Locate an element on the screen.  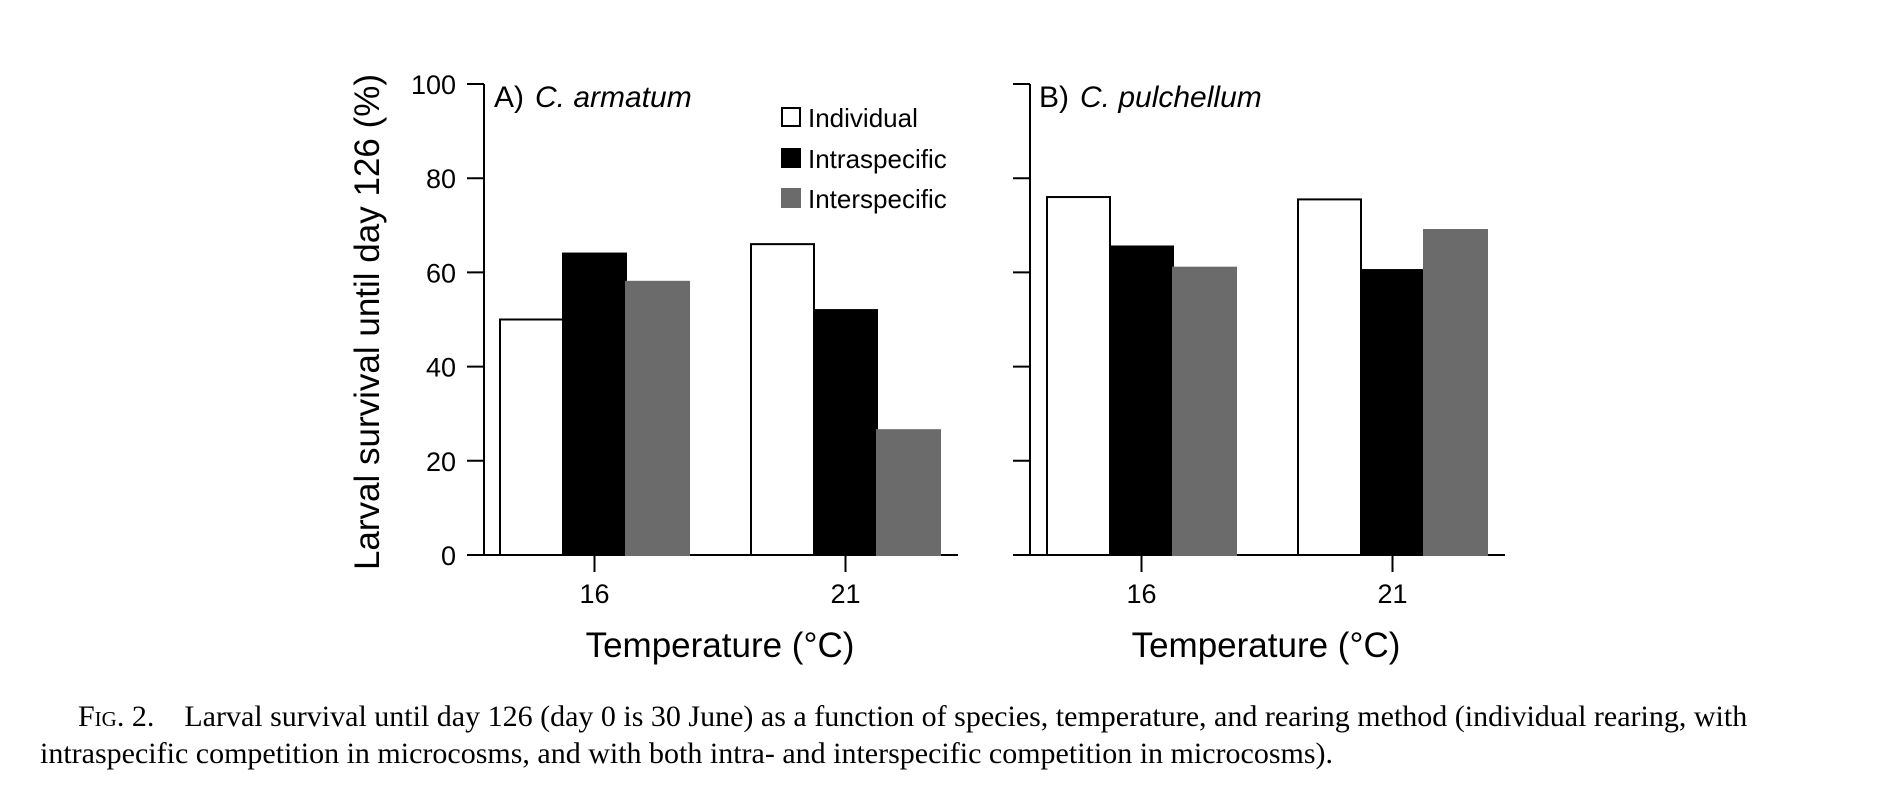
y-tick-label: 80 is located at coordinates (441, 179).